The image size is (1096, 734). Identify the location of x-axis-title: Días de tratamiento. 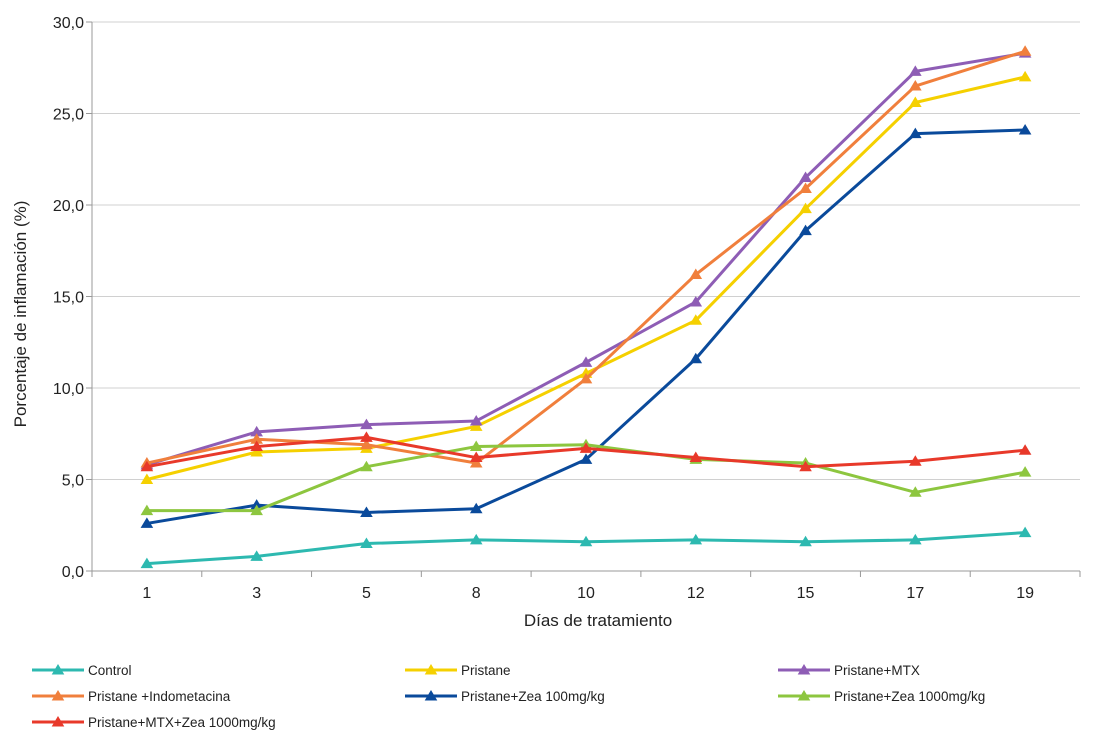
(598, 620).